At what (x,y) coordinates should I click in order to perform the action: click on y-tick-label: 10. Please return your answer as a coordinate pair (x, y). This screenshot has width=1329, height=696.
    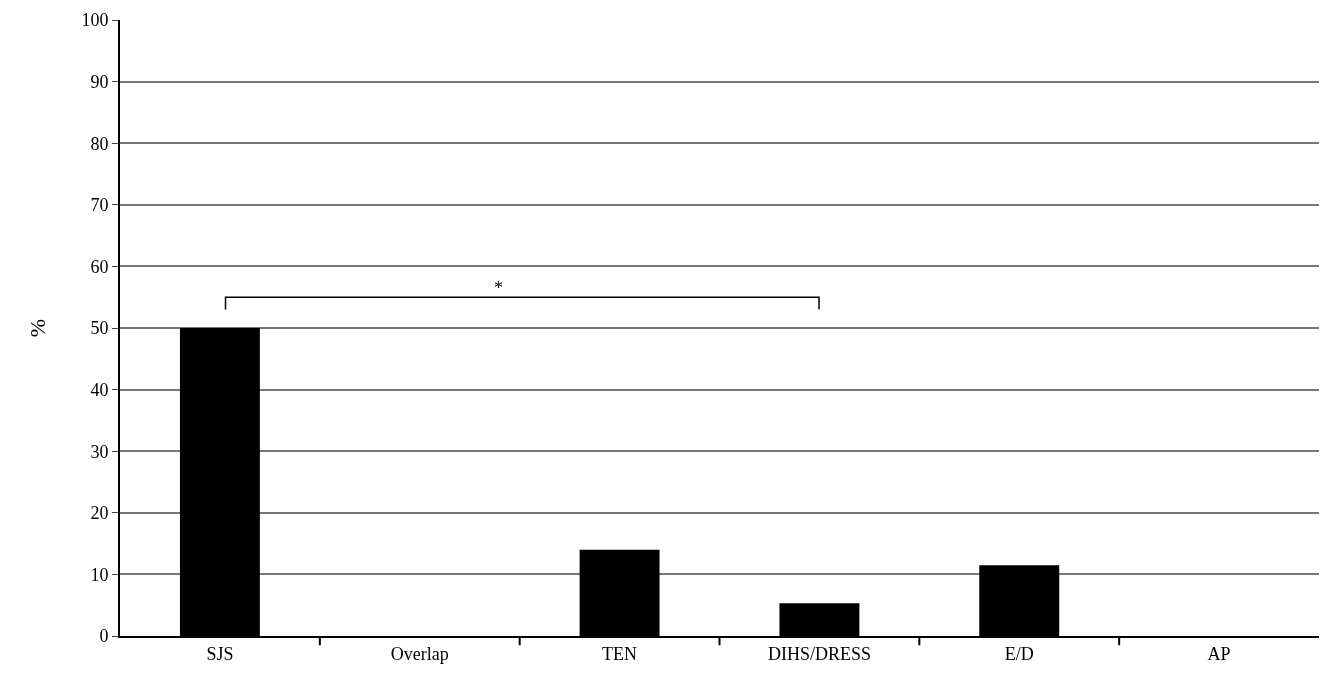
    Looking at the image, I should click on (99, 574).